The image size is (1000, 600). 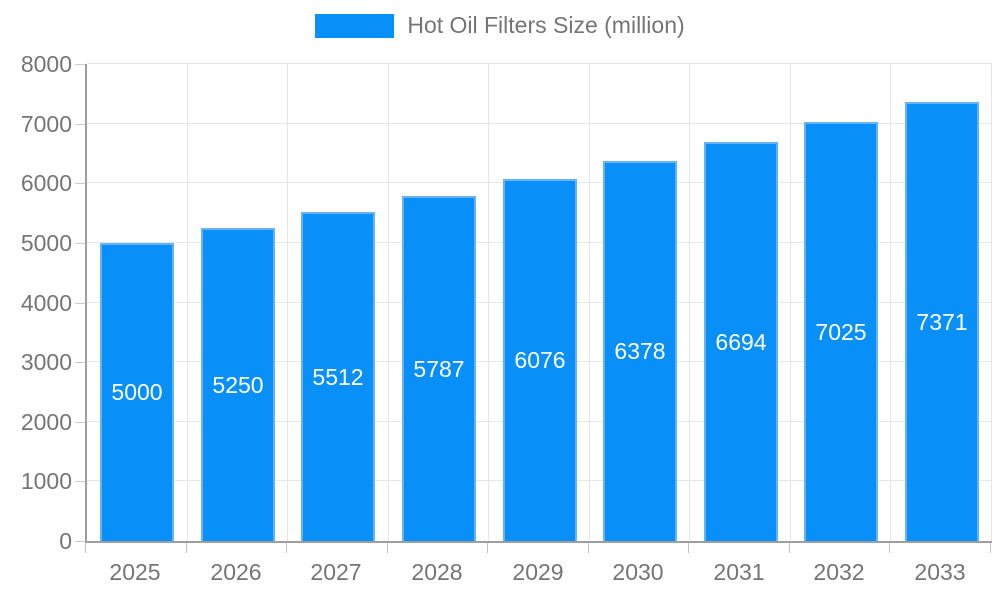 What do you see at coordinates (739, 572) in the screenshot?
I see `x-axis-tick-label-2031: 2031` at bounding box center [739, 572].